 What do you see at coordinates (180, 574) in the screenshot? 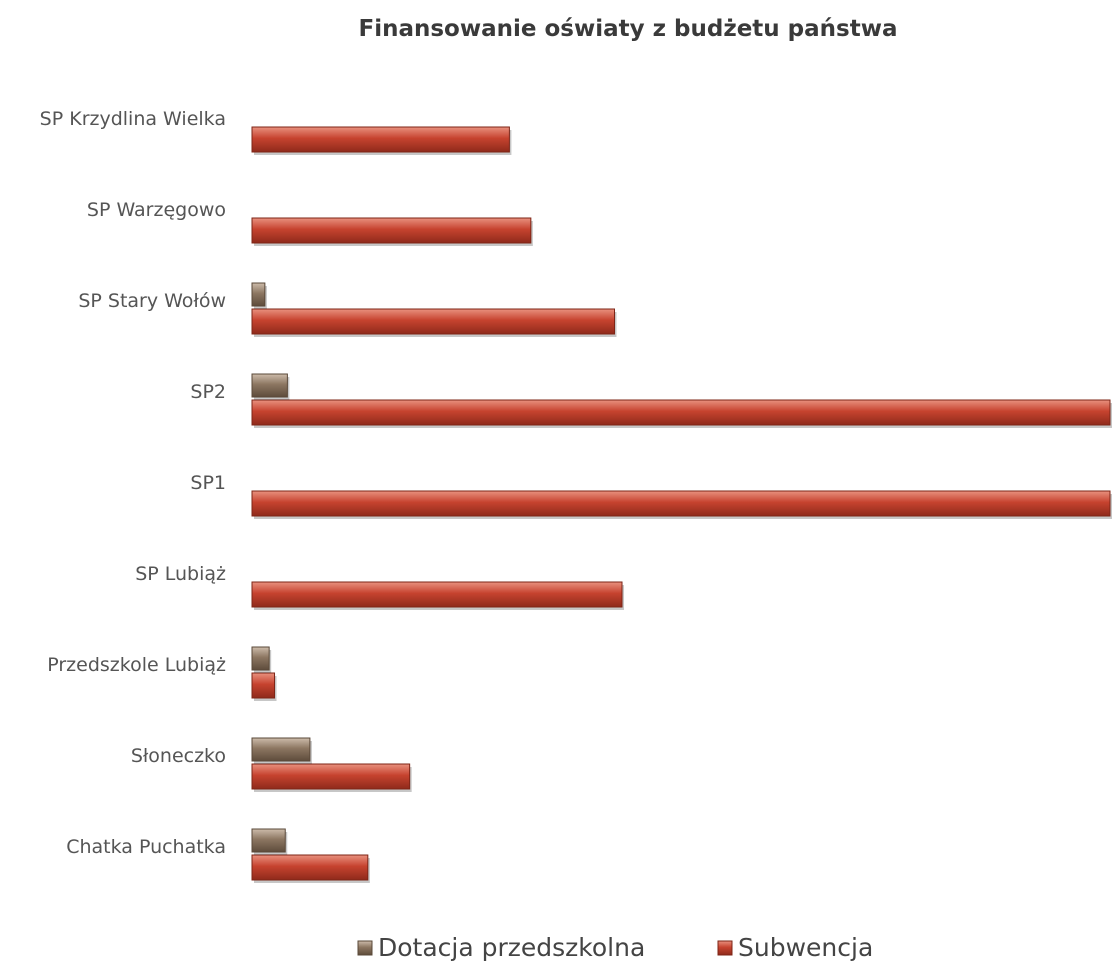
I see `category-label: SP Lubiąż` at bounding box center [180, 574].